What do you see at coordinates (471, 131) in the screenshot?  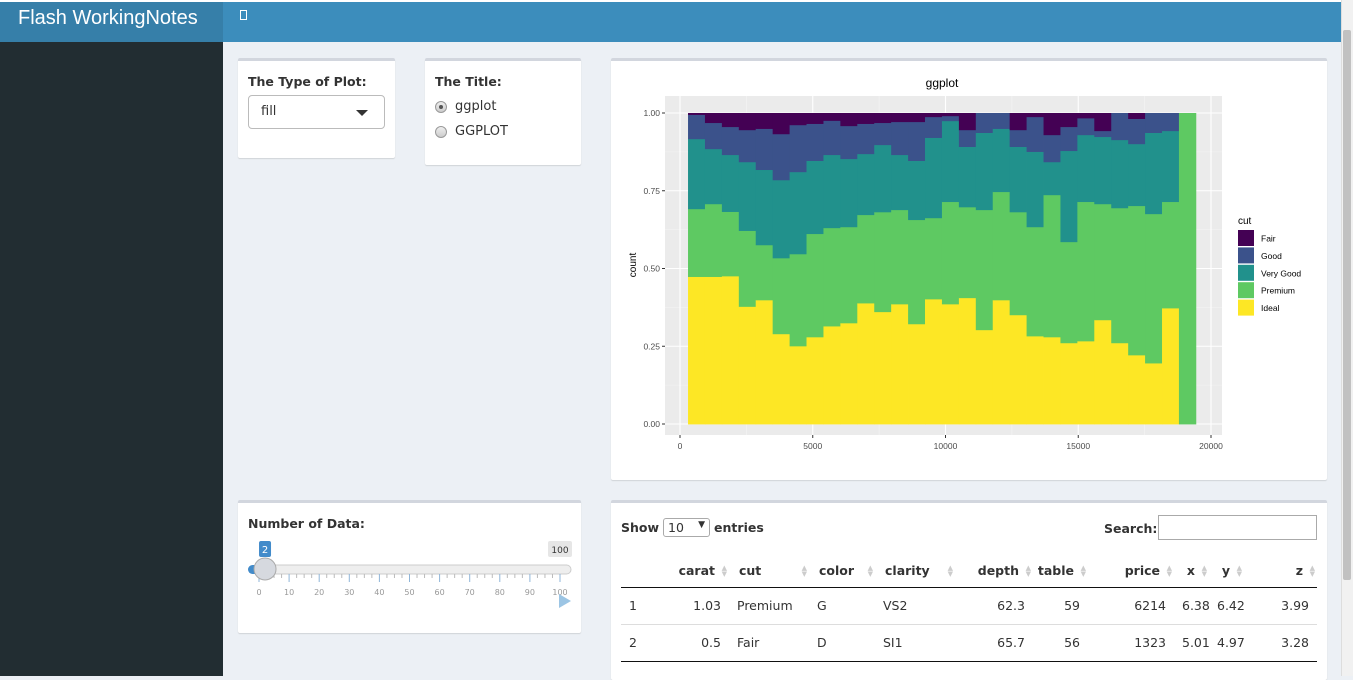 I see `radio-GGPLOT: GGPLOT` at bounding box center [471, 131].